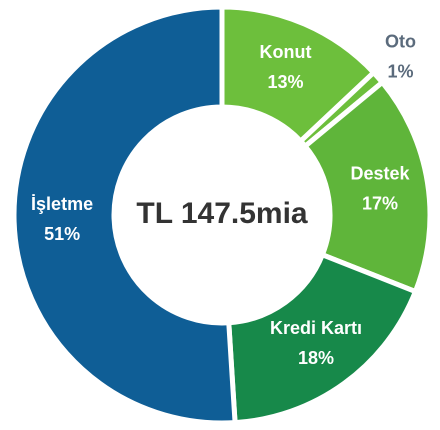  What do you see at coordinates (316, 358) in the screenshot?
I see `value-label: 18%` at bounding box center [316, 358].